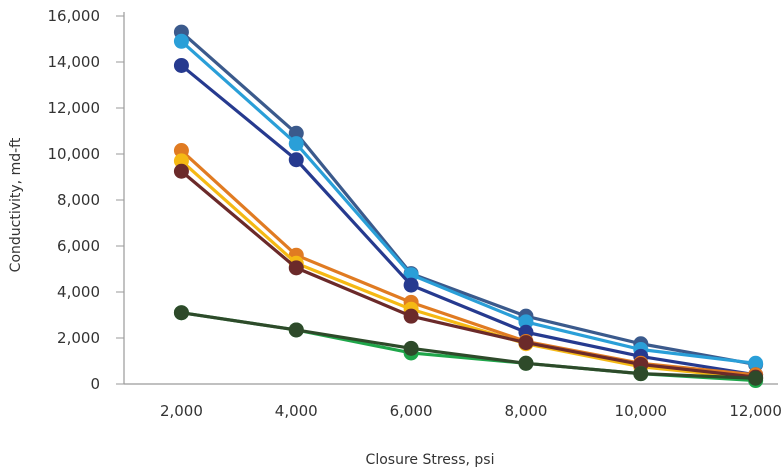  I want to click on x-tick-label: 12,000, so click(755, 411).